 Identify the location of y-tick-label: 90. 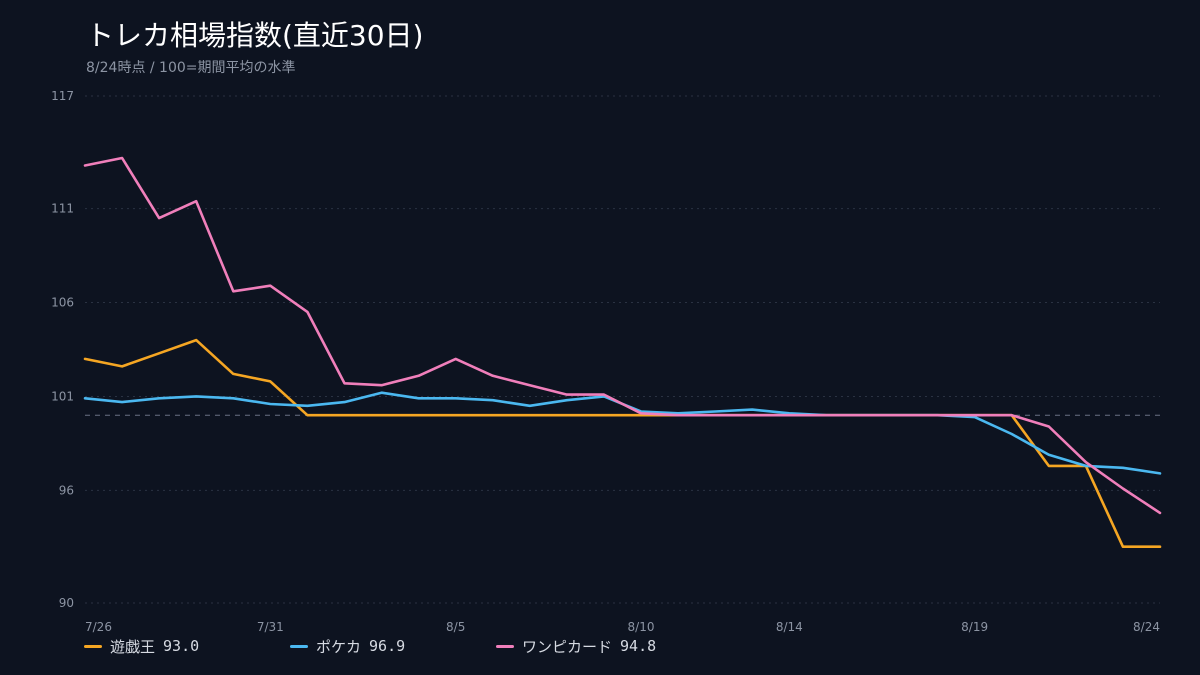
(66, 603).